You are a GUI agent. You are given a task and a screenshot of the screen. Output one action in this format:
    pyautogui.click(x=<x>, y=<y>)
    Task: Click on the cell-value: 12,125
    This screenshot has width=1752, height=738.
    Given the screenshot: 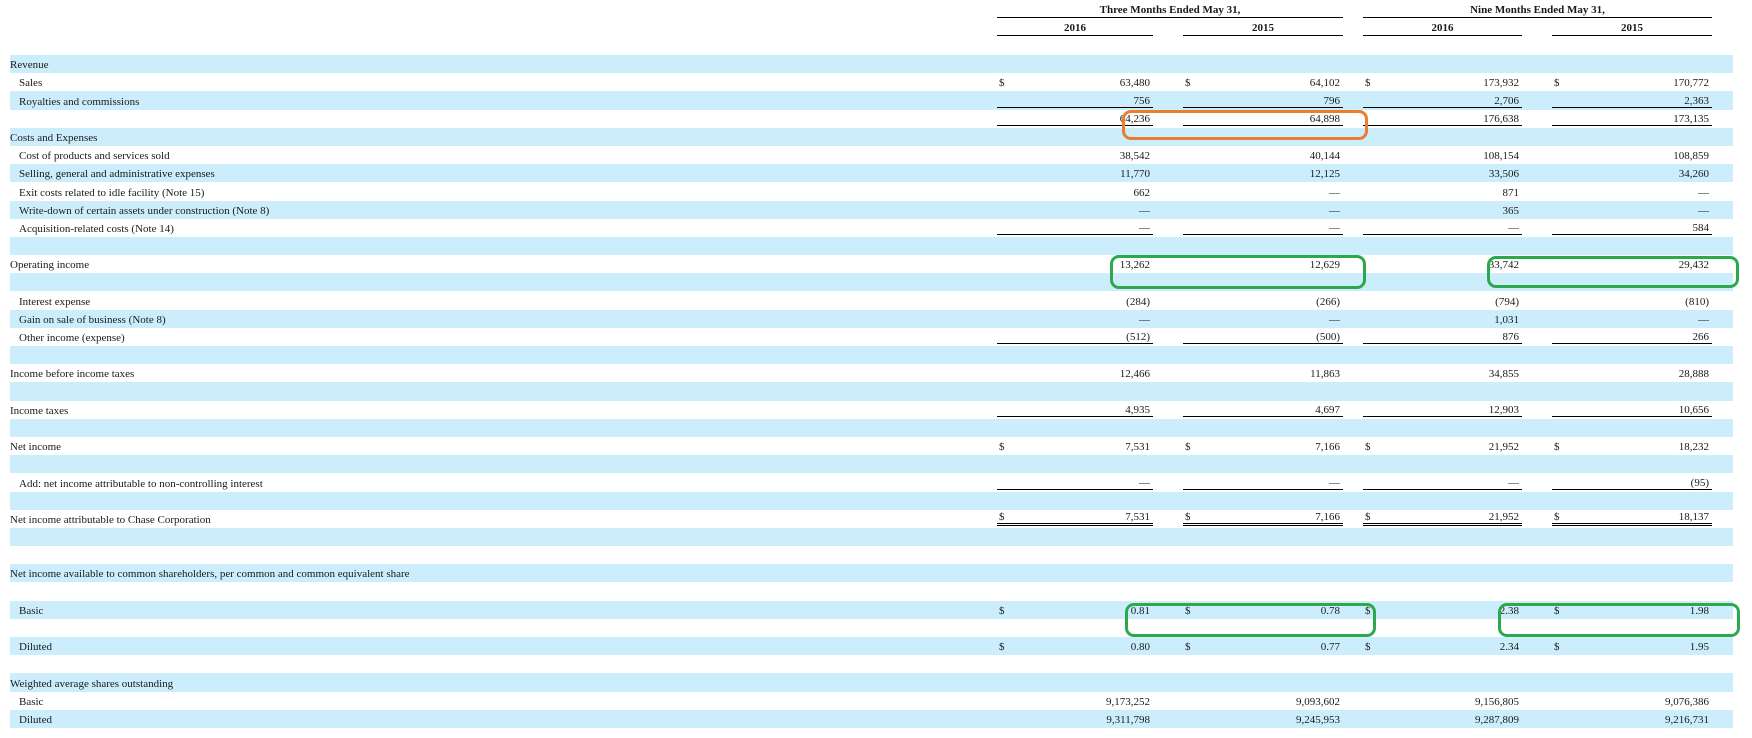 What is the action you would take?
    pyautogui.click(x=1324, y=174)
    